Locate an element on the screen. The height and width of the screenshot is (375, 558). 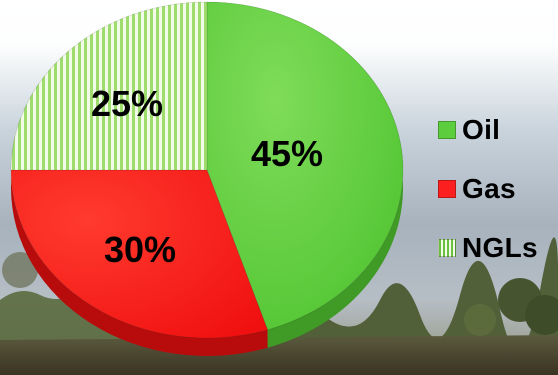
oil-swatch-icon is located at coordinates (447, 130).